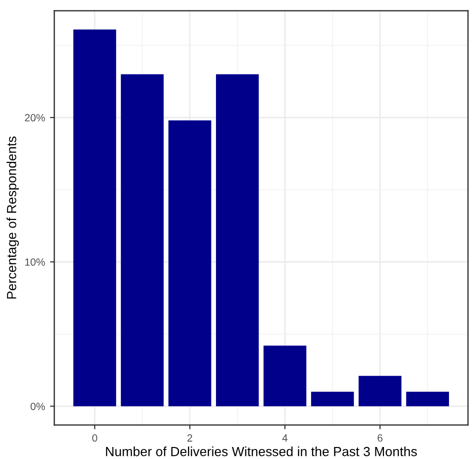 The width and height of the screenshot is (474, 459). Describe the element at coordinates (189, 438) in the screenshot. I see `x-tick-label: 2` at that location.